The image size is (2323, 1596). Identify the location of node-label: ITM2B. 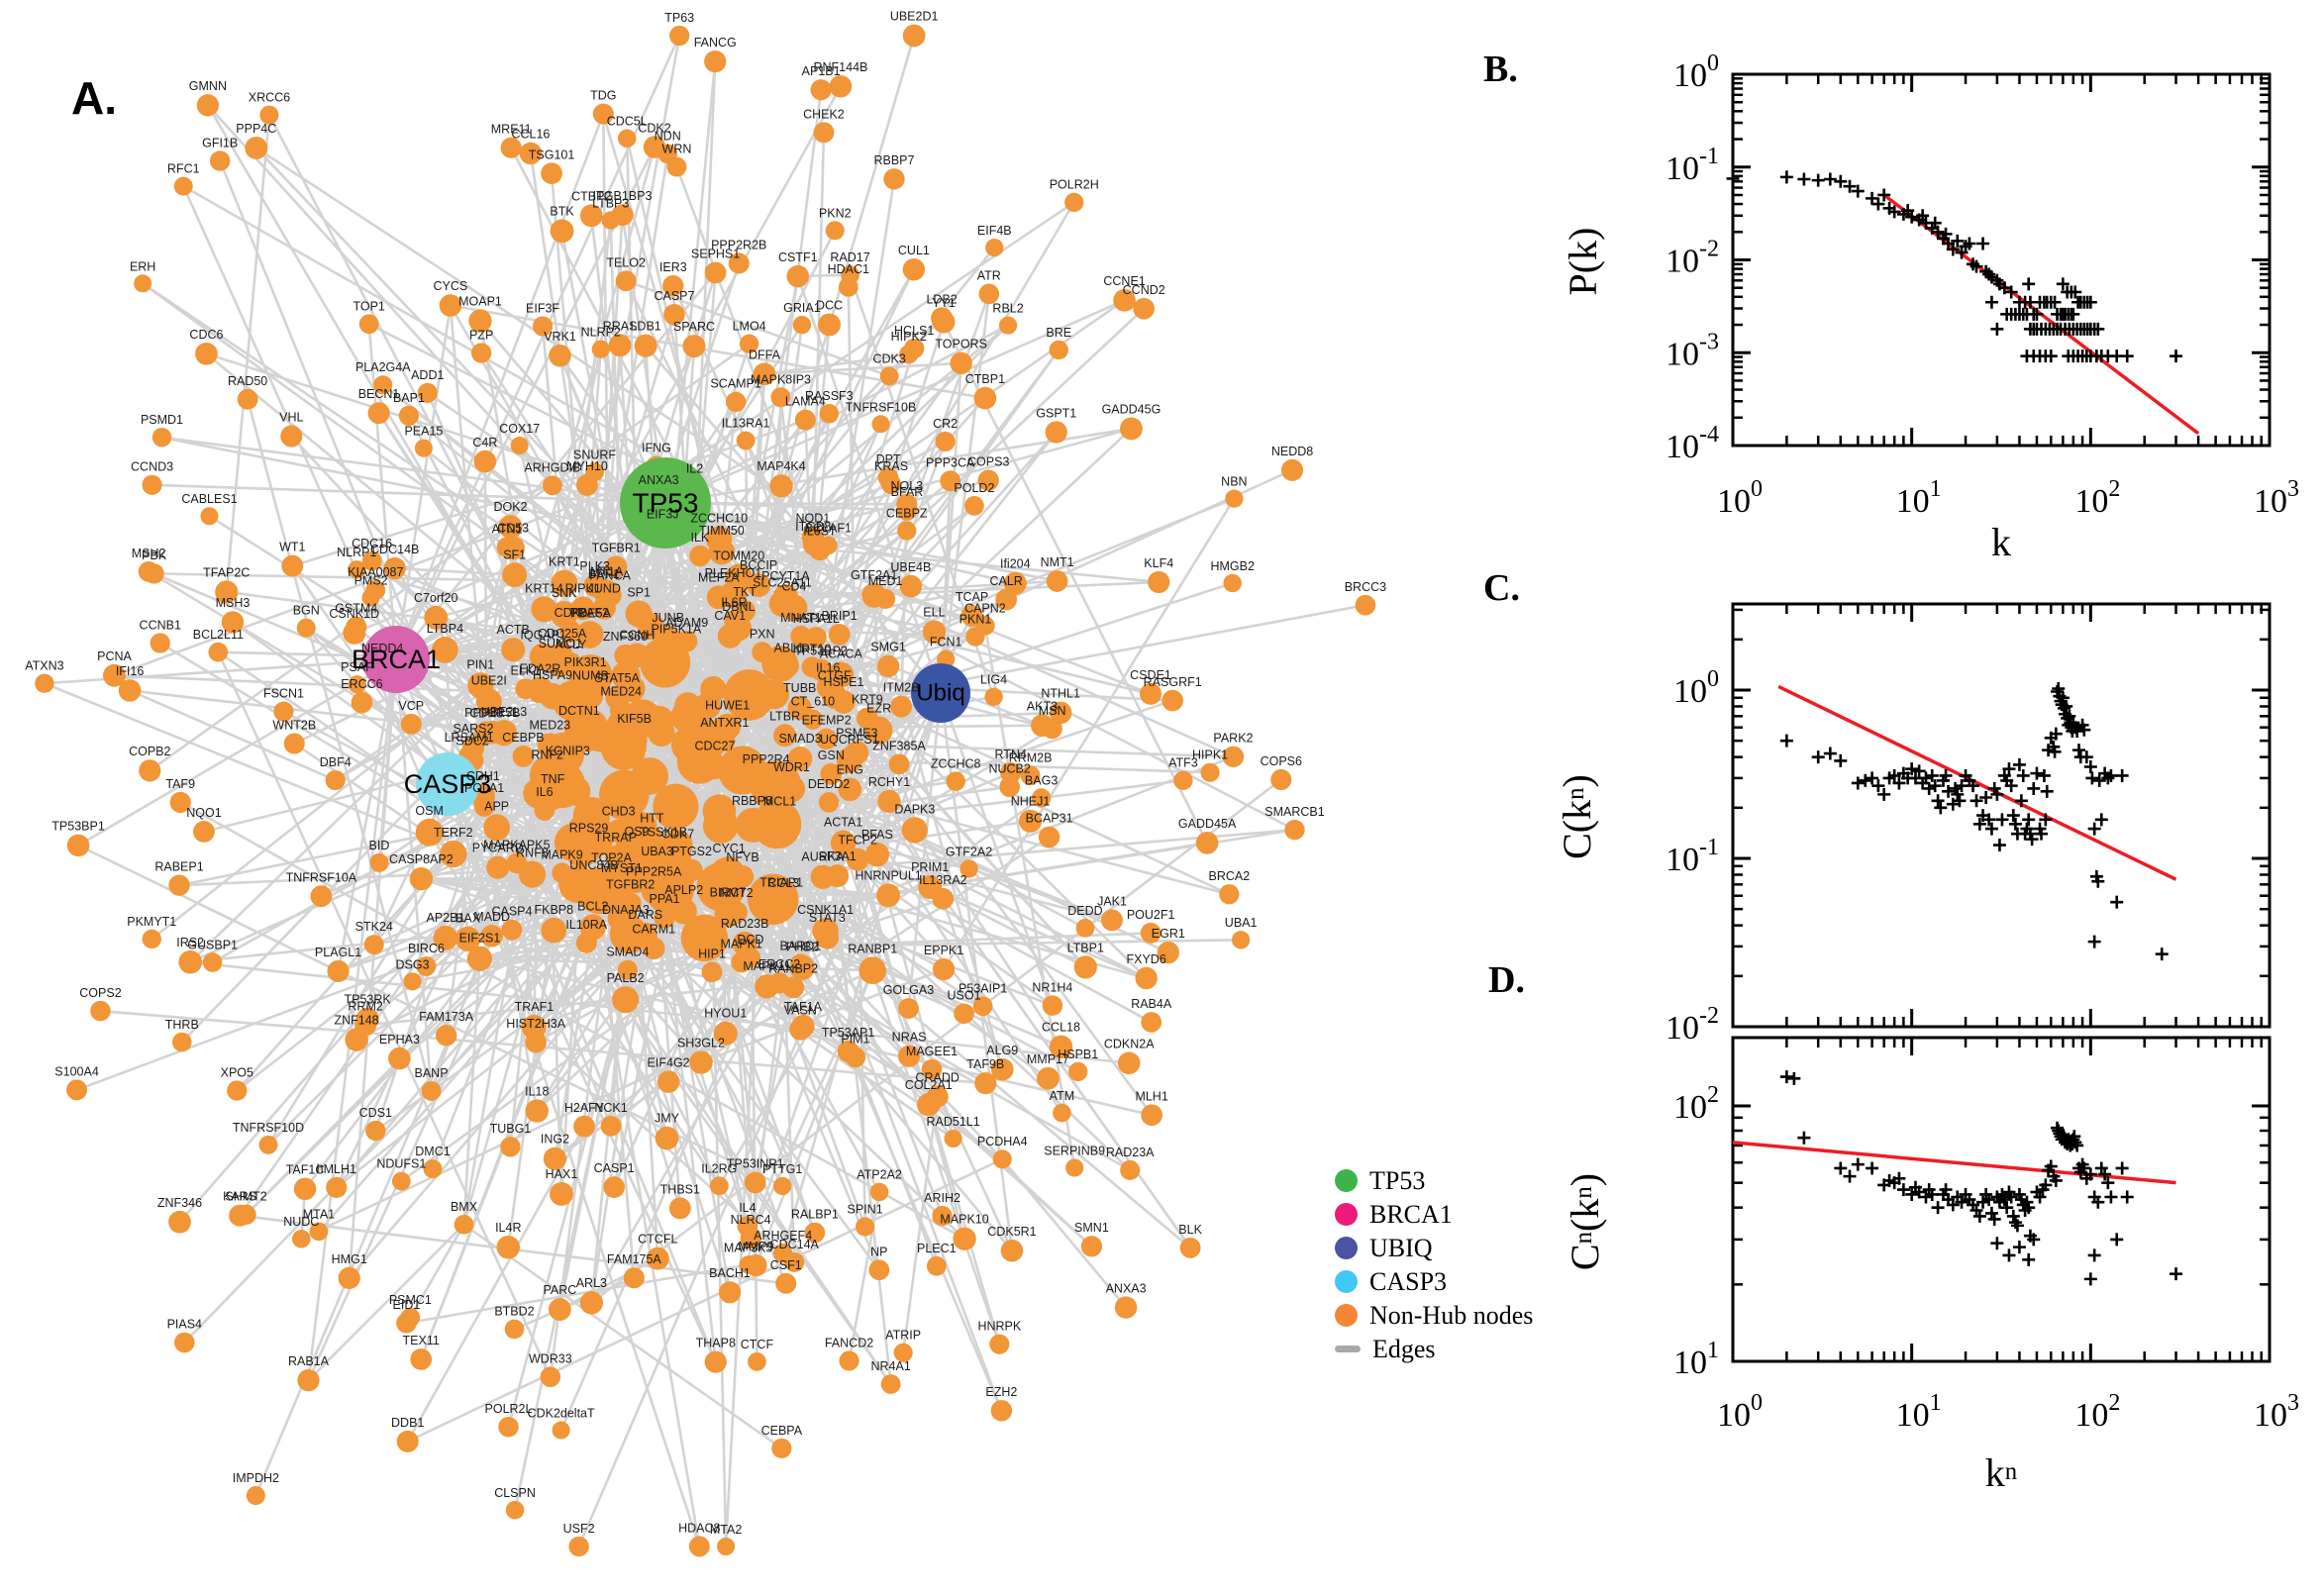
(902, 688).